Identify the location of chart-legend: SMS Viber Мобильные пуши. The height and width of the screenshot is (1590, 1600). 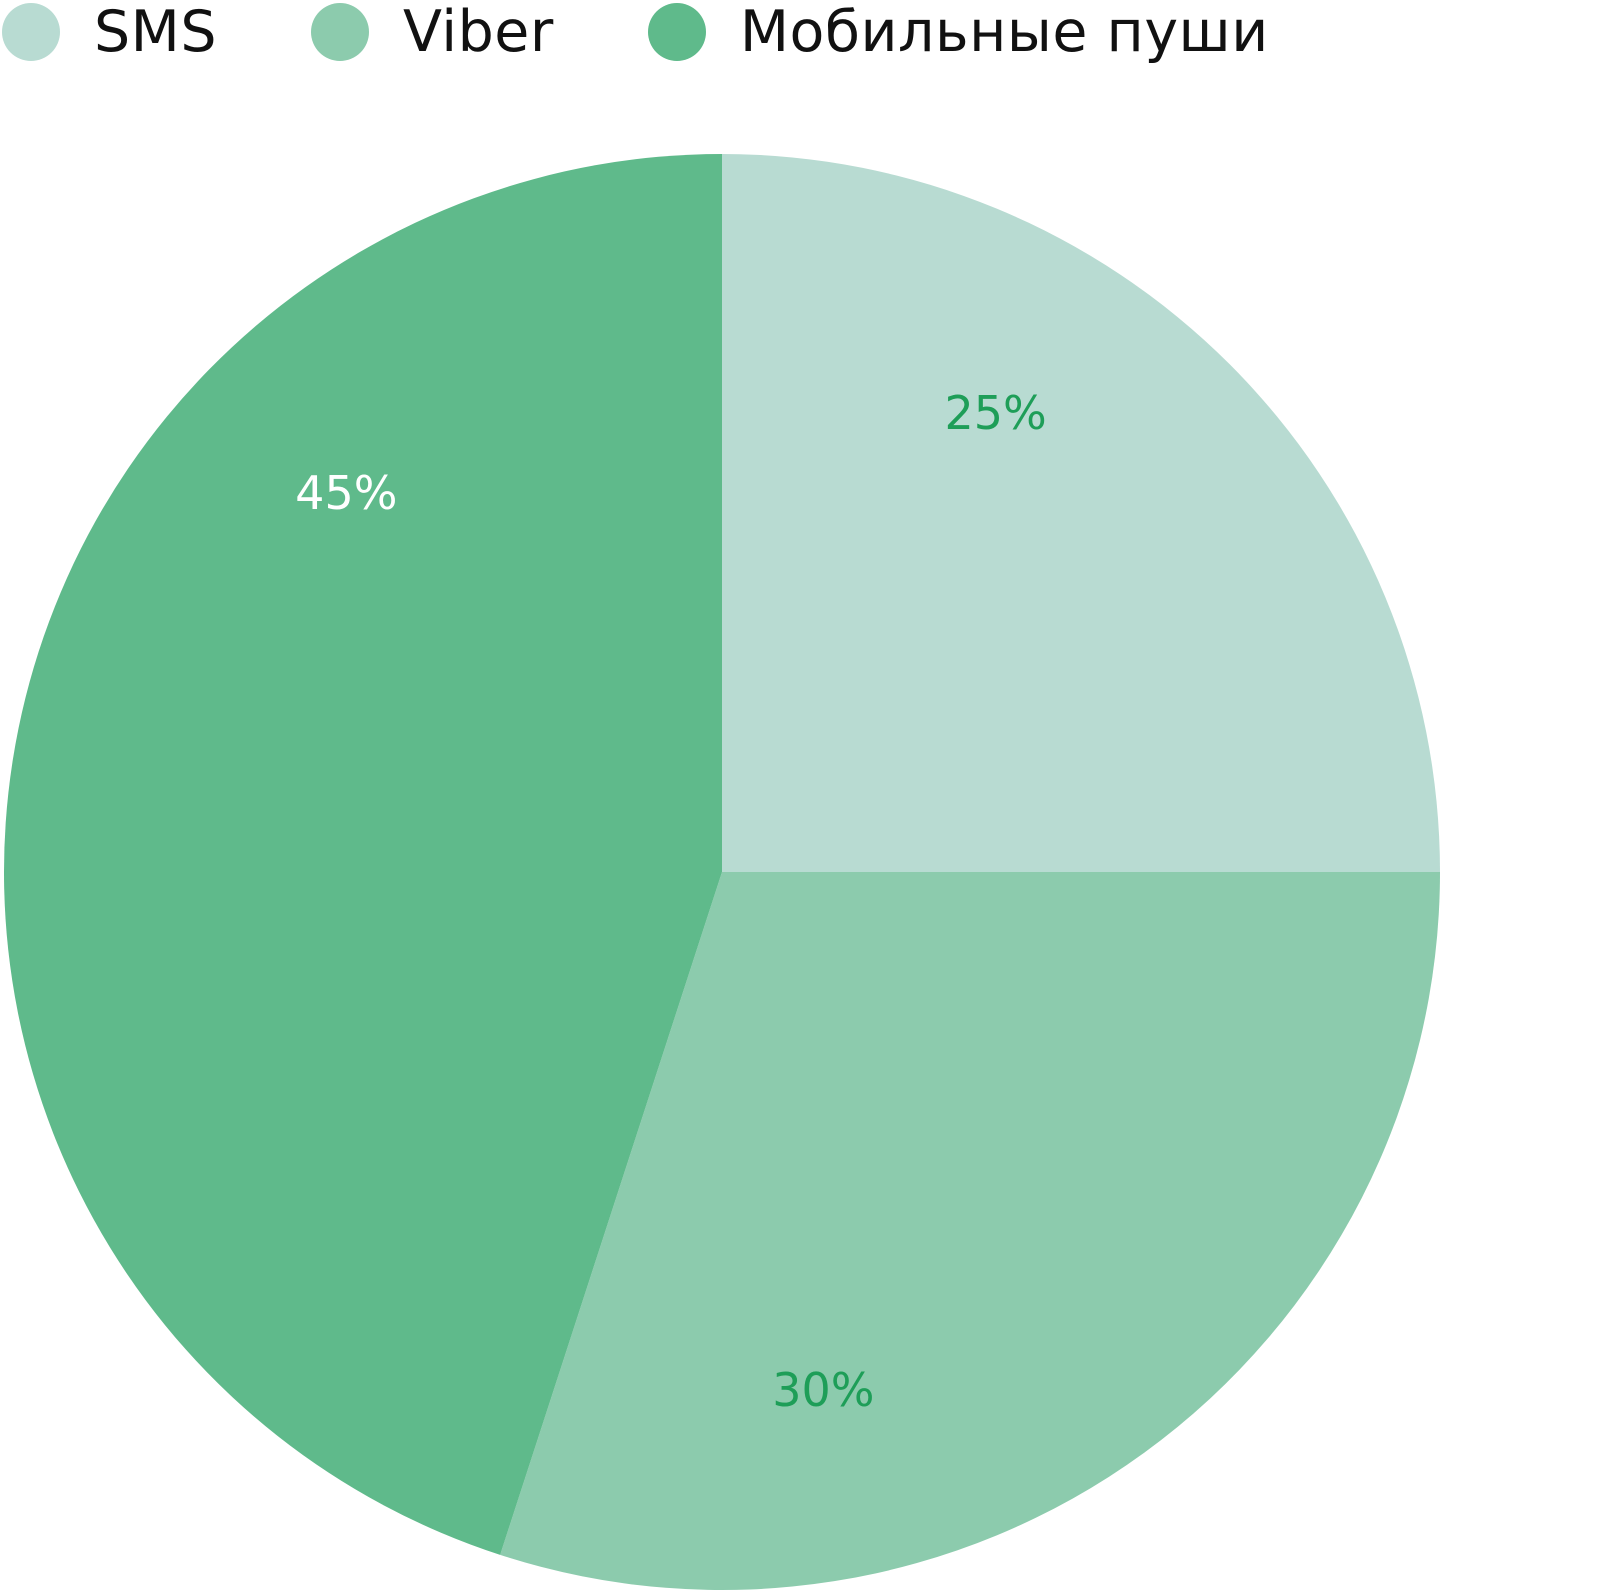
(680, 32).